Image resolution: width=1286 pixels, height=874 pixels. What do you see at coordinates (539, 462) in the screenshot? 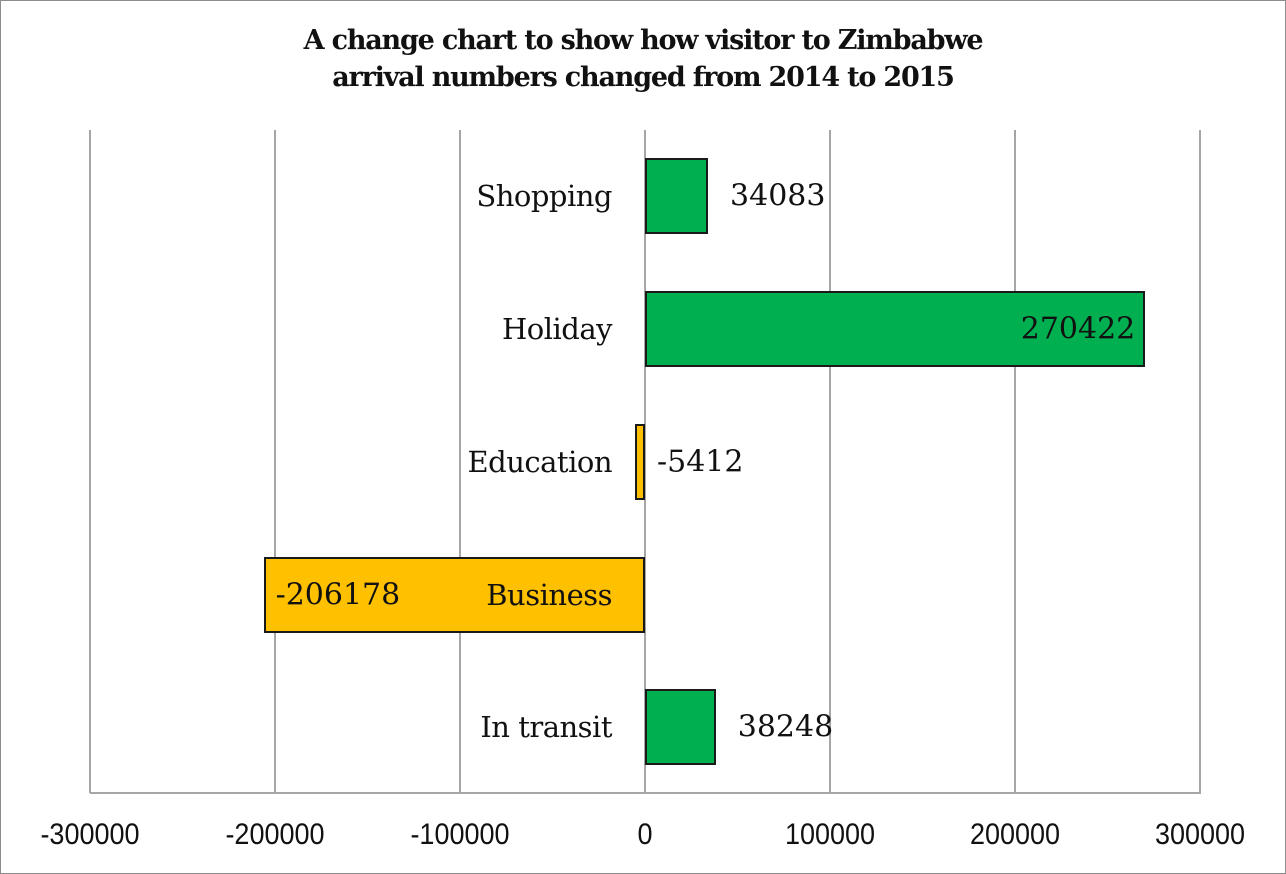
I see `category-label: Education` at bounding box center [539, 462].